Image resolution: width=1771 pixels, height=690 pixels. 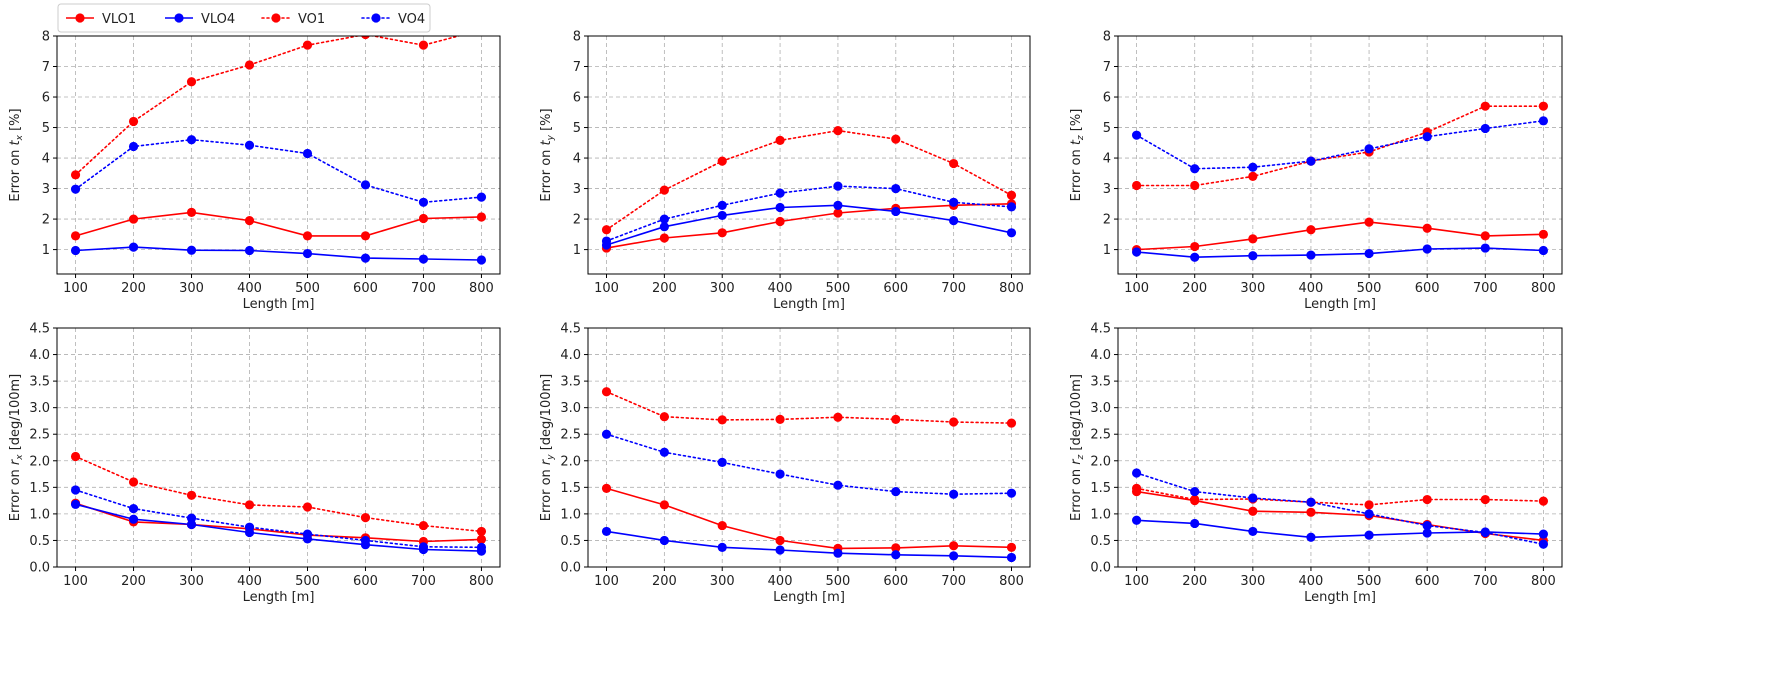 I want to click on y-tick-label: 2, so click(x=46, y=220).